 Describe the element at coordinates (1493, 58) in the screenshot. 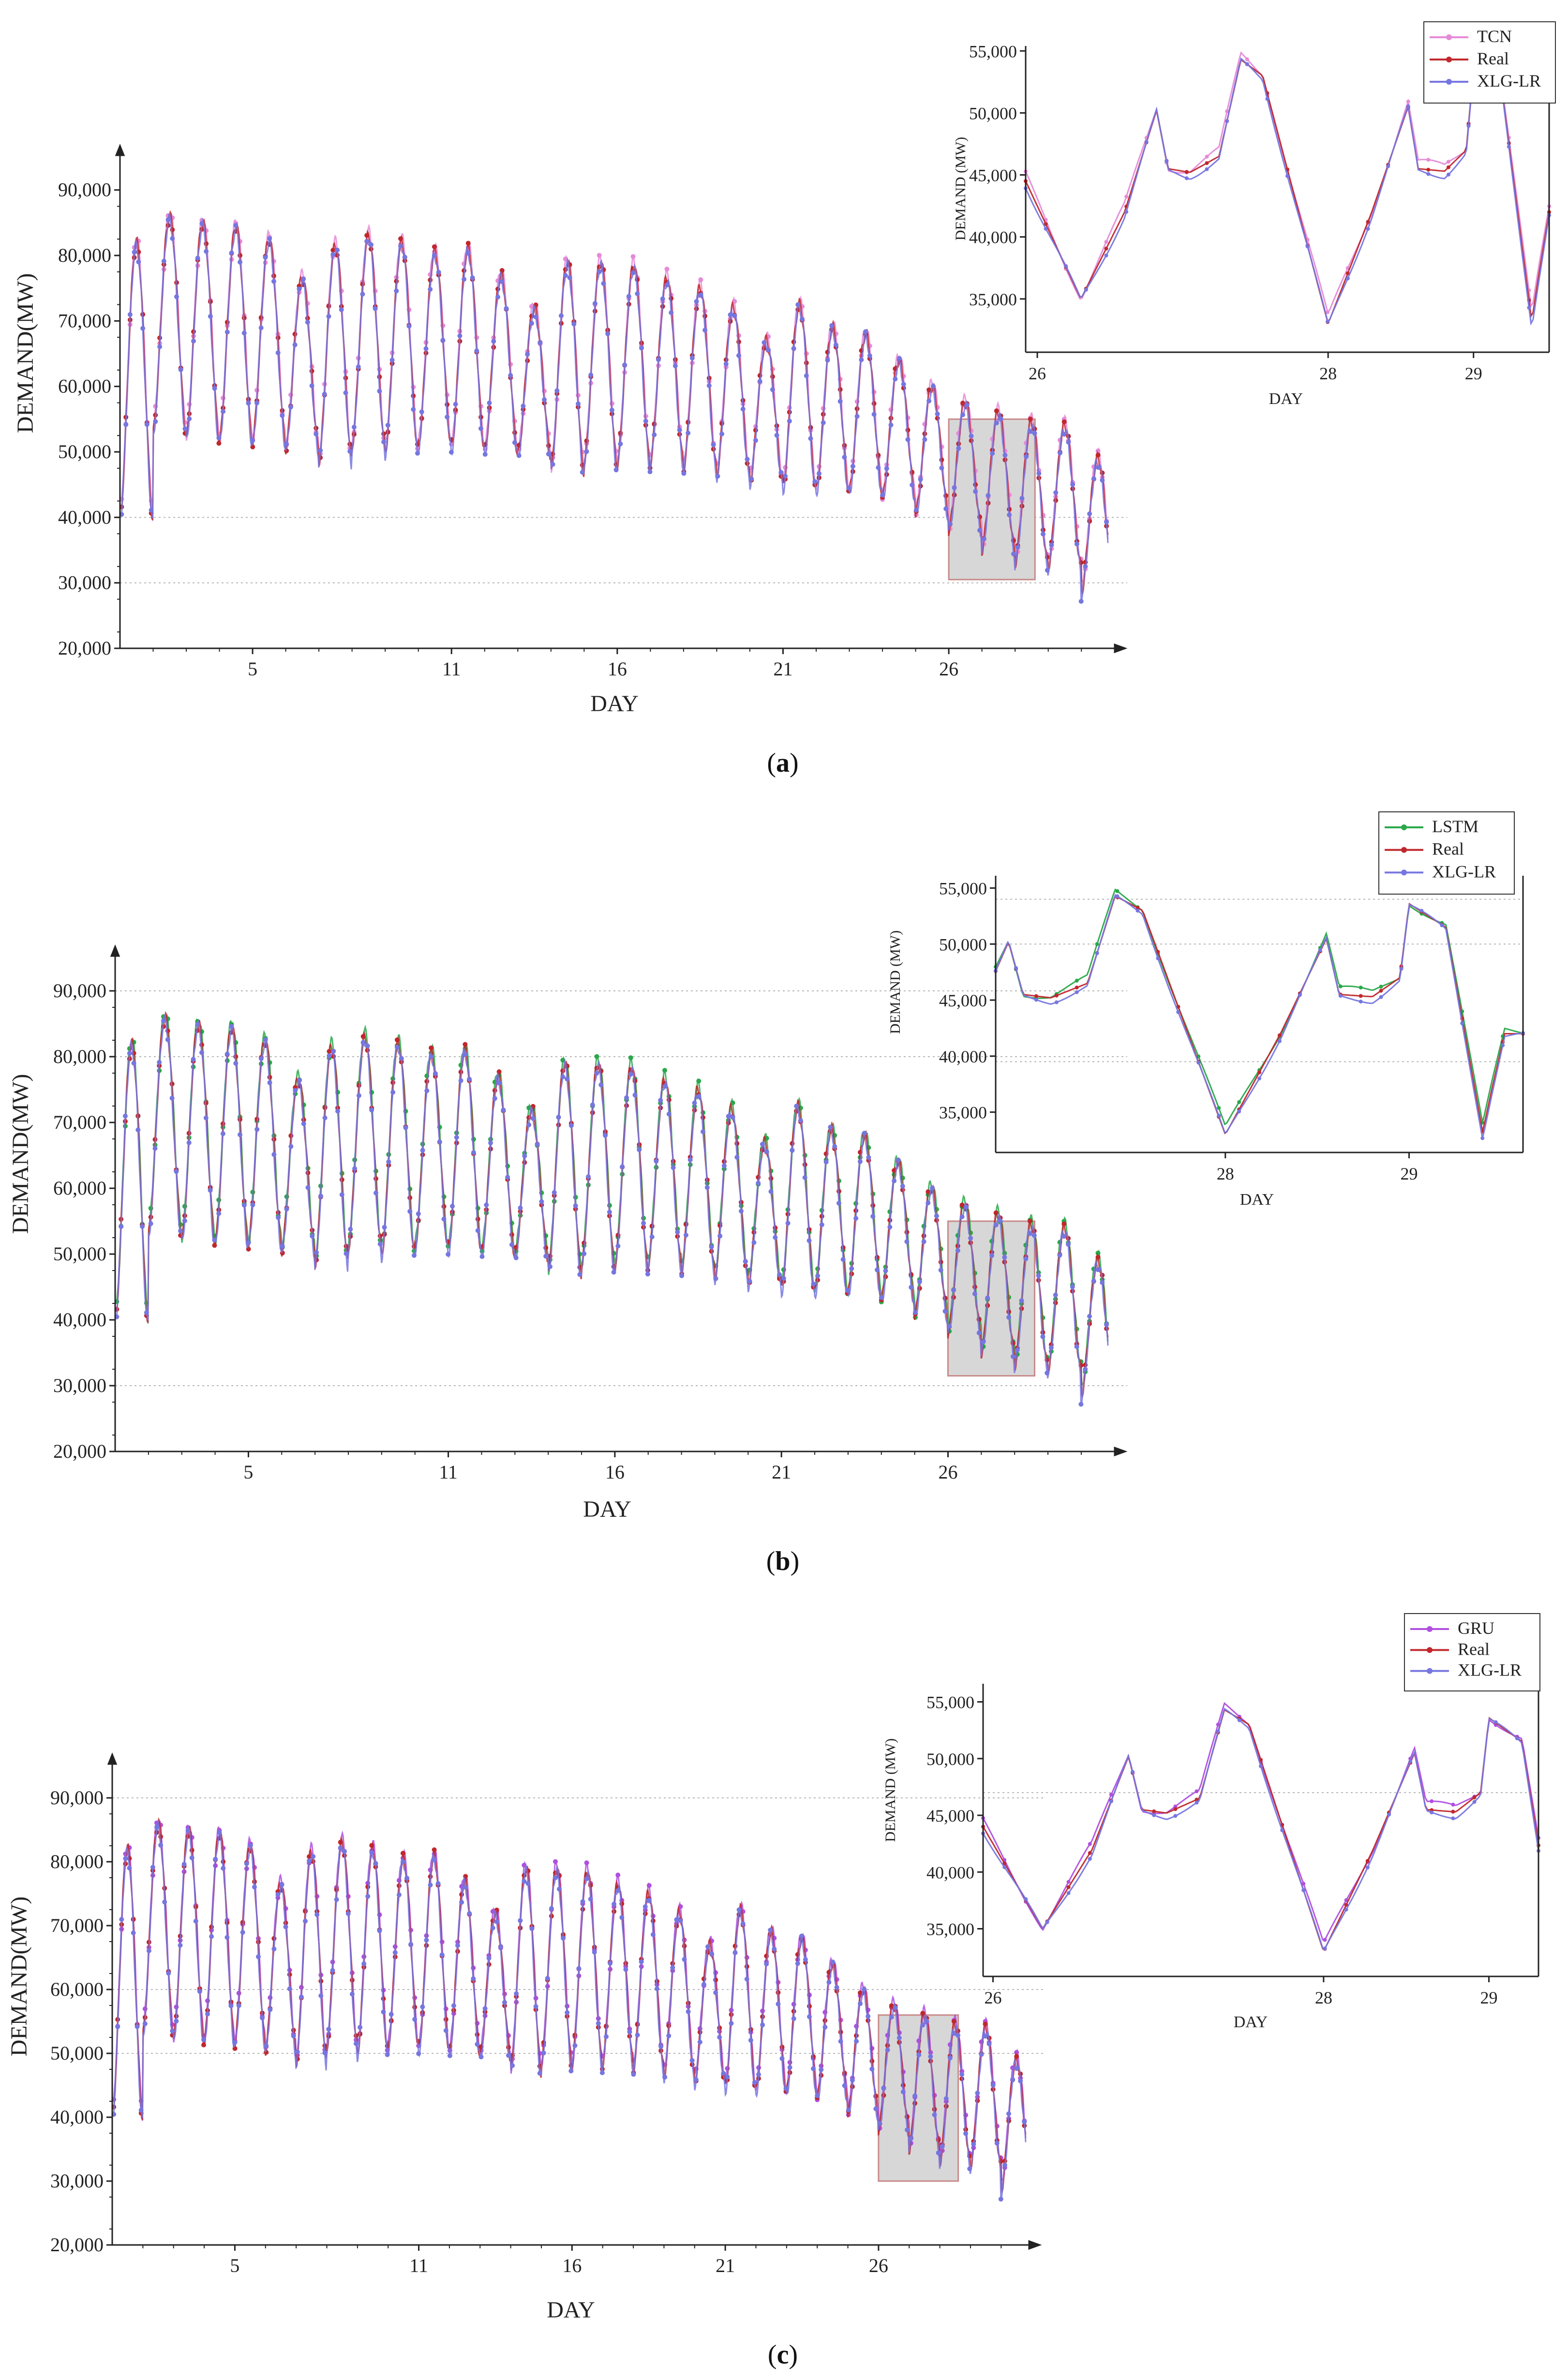

I see `panel-a-legend-label: Real` at that location.